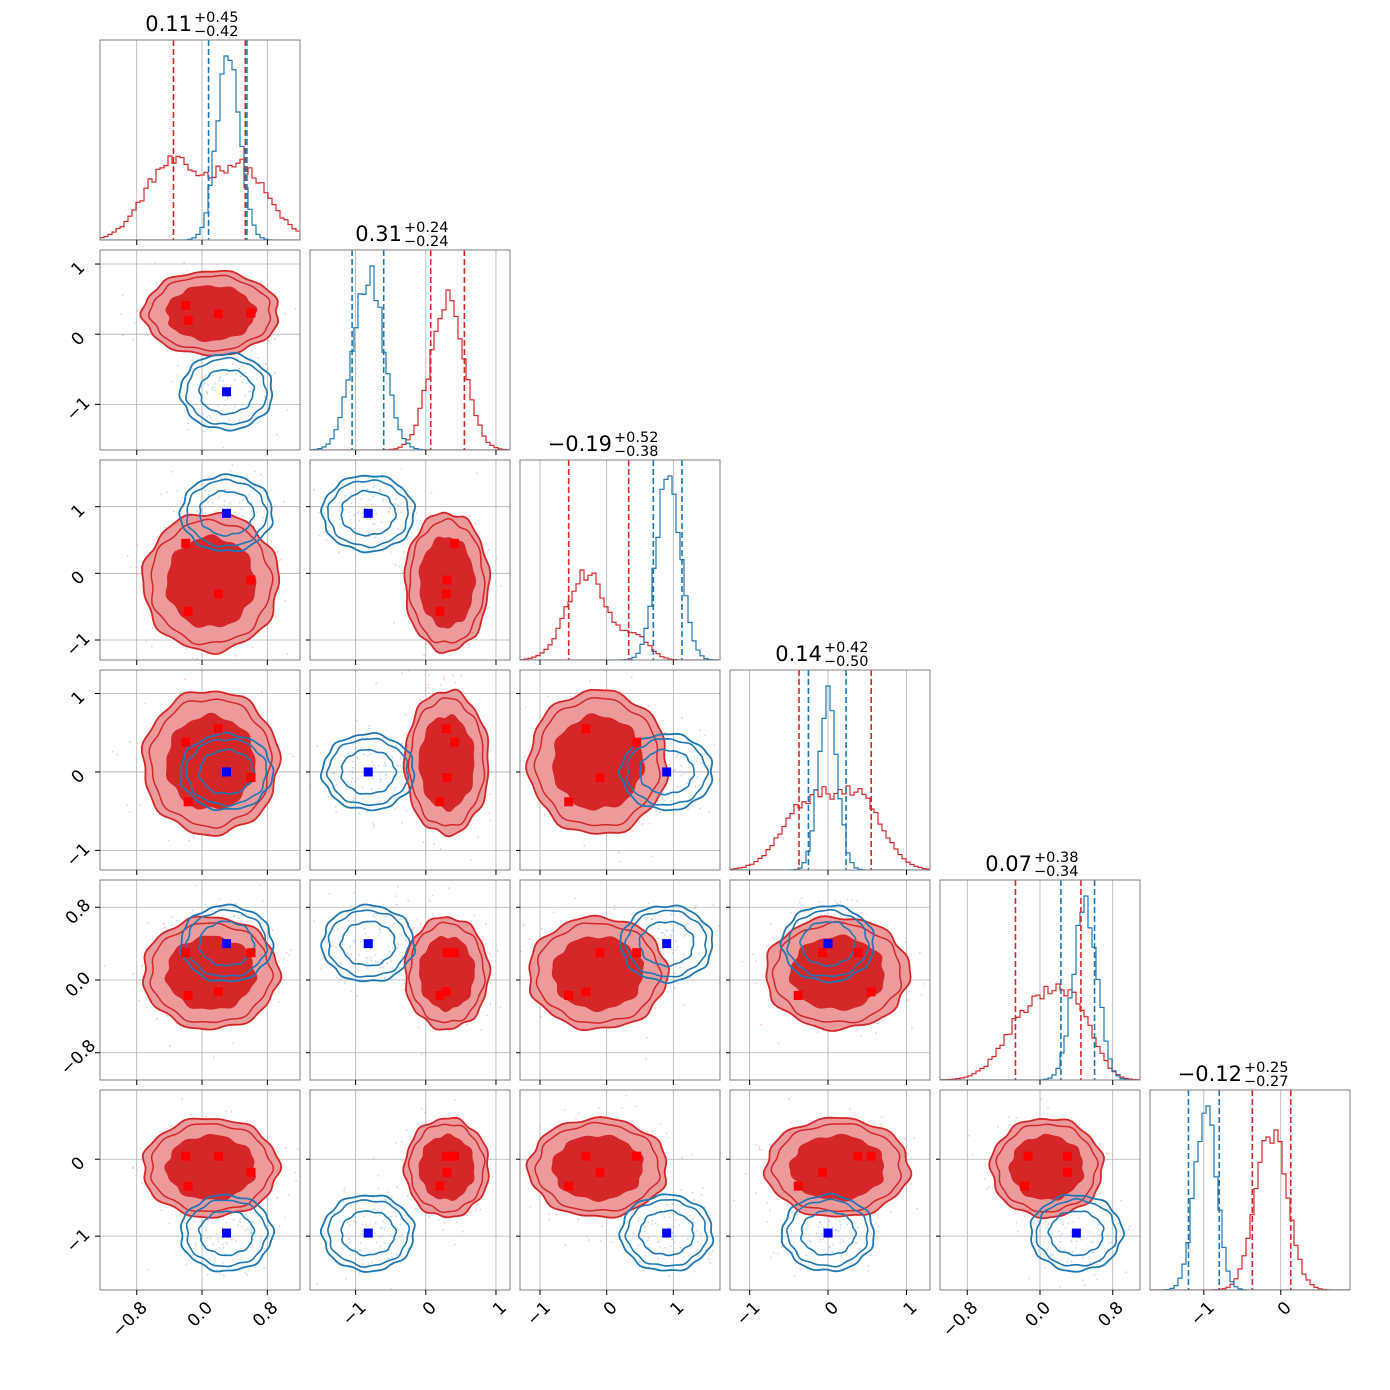 The width and height of the screenshot is (1390, 1390). Describe the element at coordinates (830, 827) in the screenshot. I see `red-histogram` at that location.